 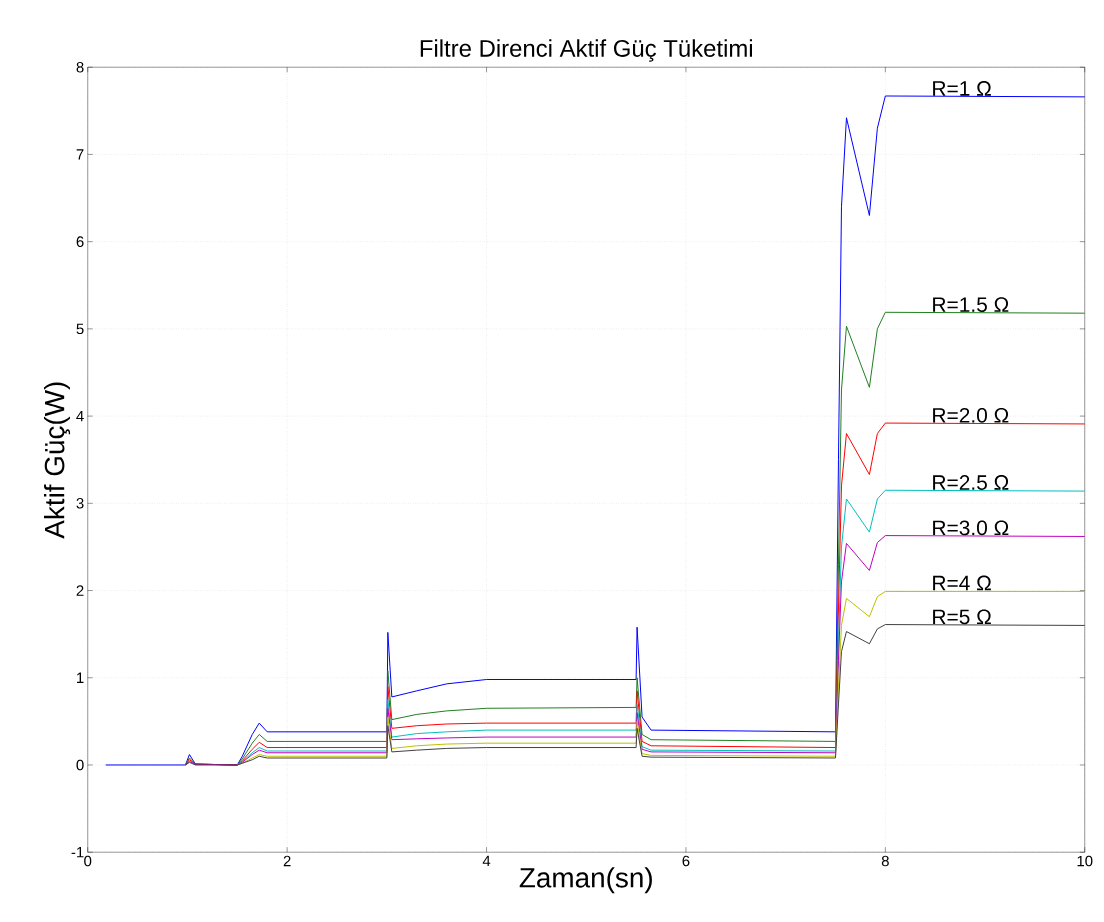 What do you see at coordinates (80, 677) in the screenshot?
I see `y-tick-label: 1` at bounding box center [80, 677].